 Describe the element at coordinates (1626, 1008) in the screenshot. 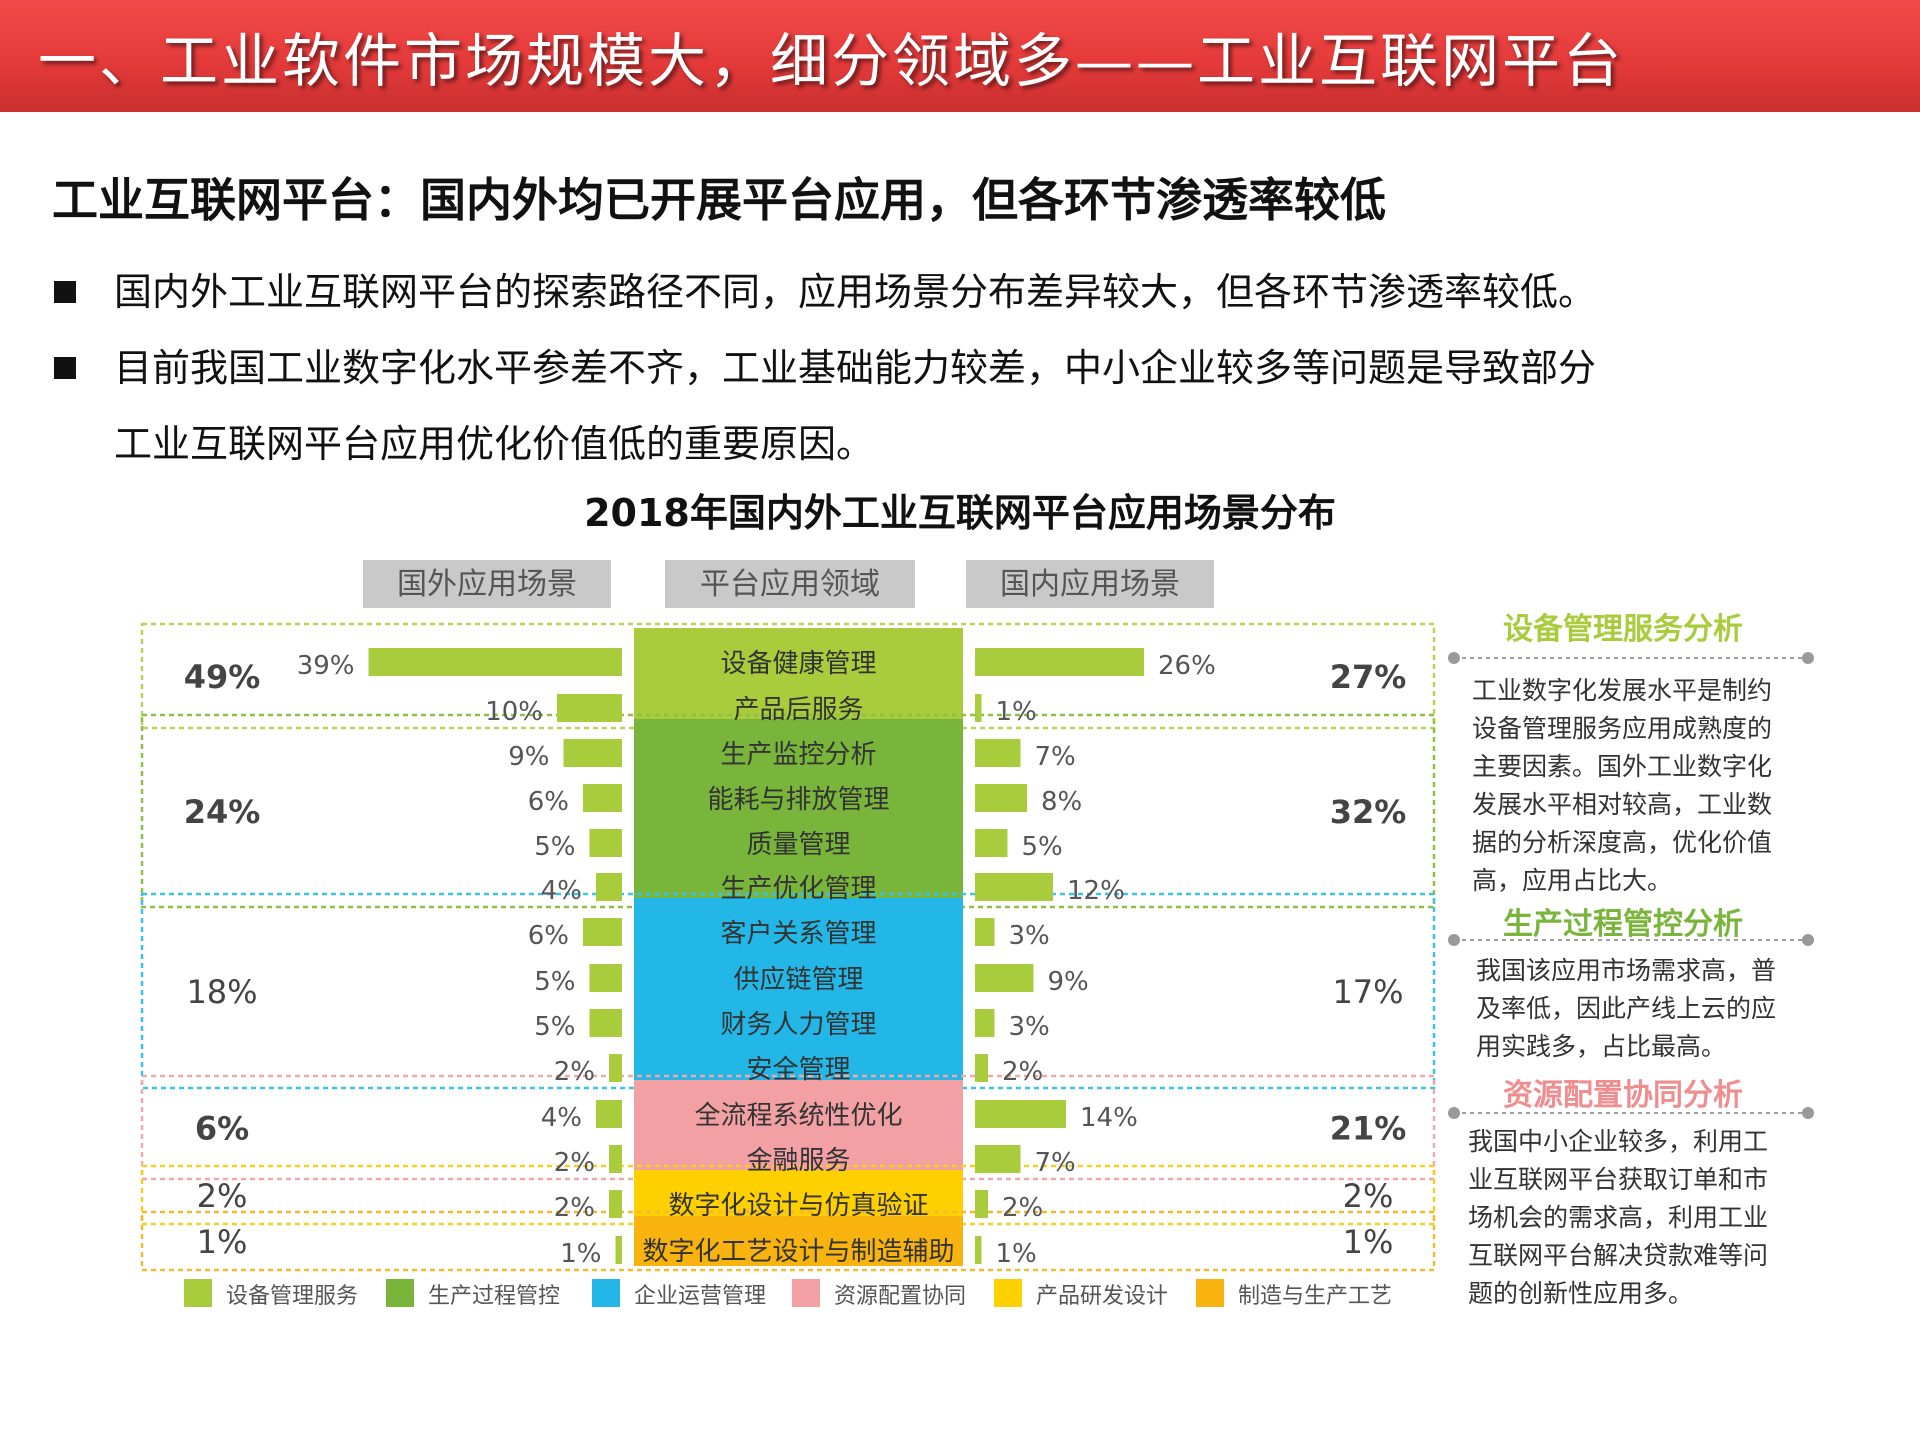

I see `side-panel-text-2: 我国该应用市场需求高，普 及率低，因此产线上云的应 用实践多，占比最高。` at that location.